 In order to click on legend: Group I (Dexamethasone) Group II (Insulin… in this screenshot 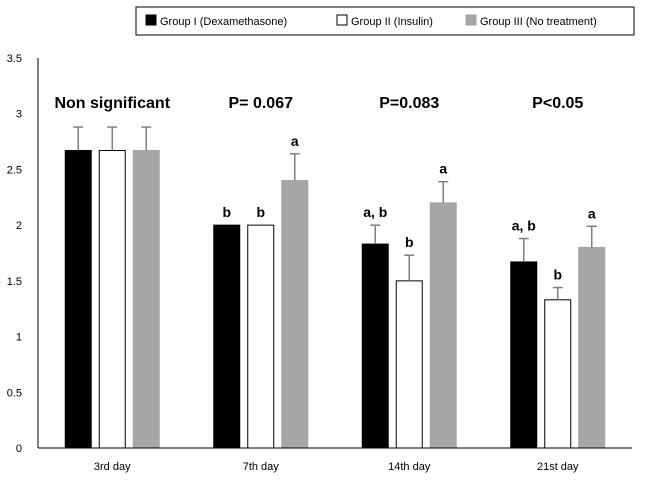, I will do `click(371, 21)`.